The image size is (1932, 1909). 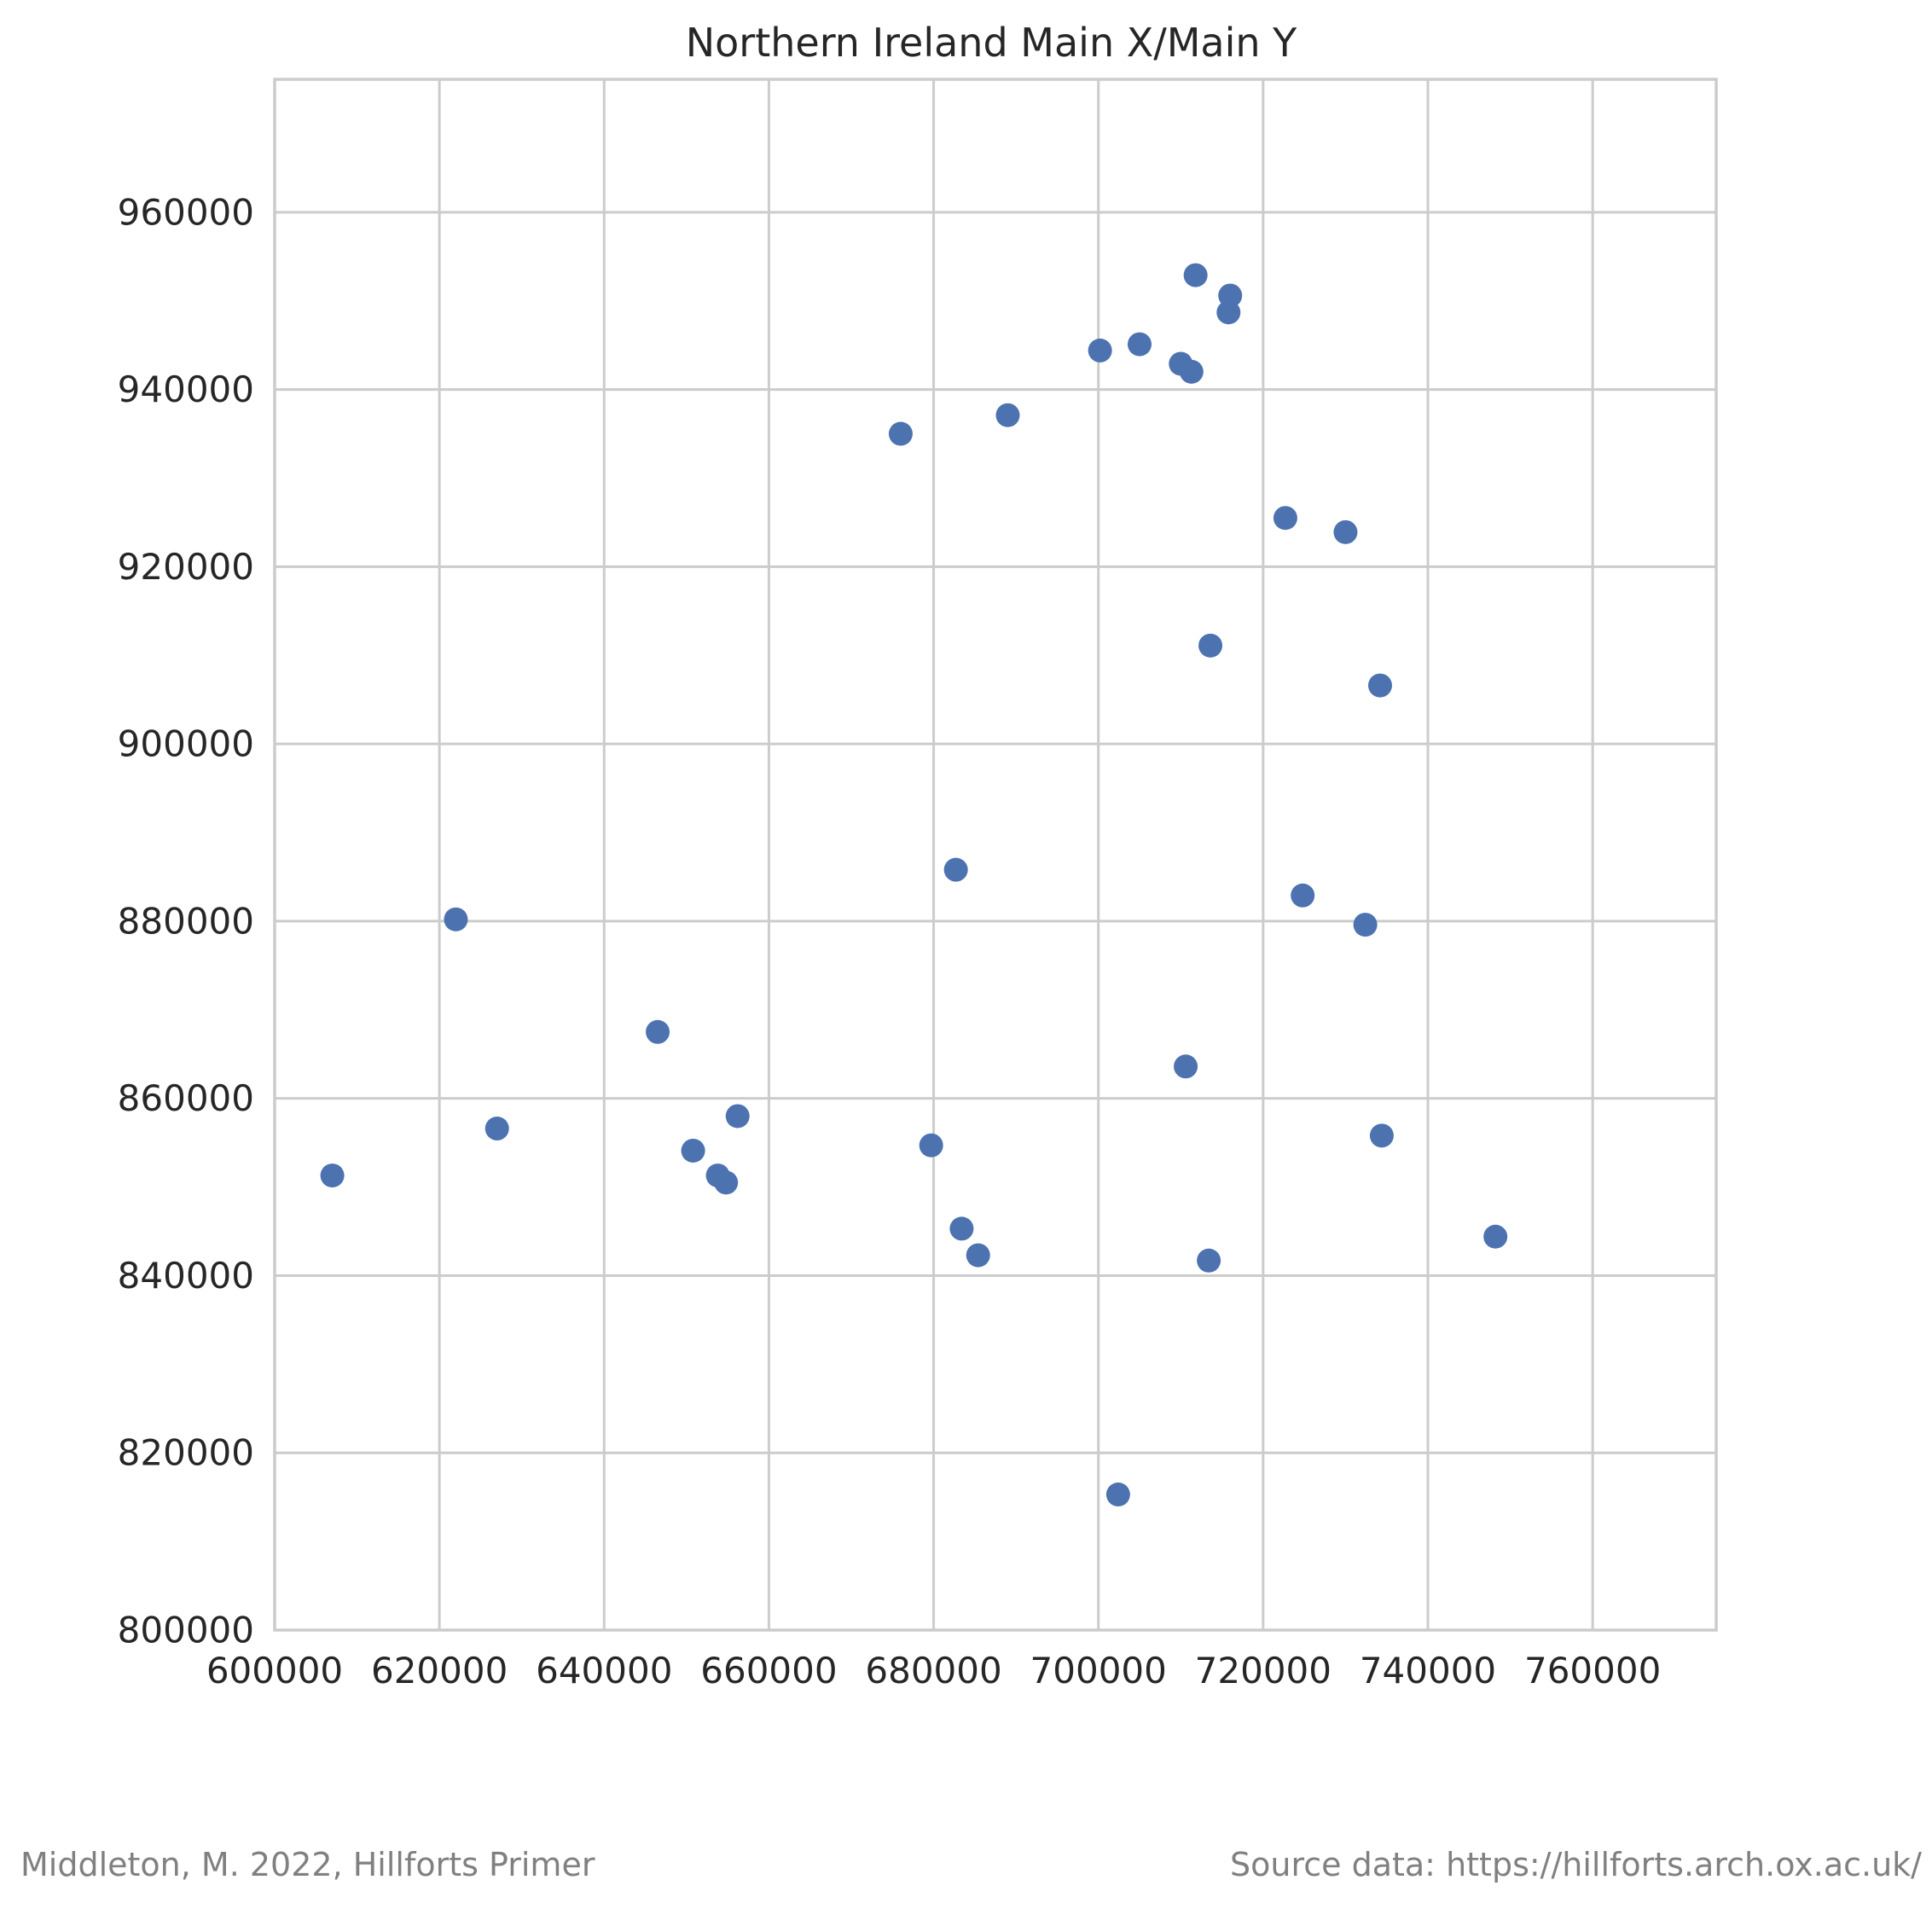 What do you see at coordinates (186, 1276) in the screenshot?
I see `y-tick-label: 840000` at bounding box center [186, 1276].